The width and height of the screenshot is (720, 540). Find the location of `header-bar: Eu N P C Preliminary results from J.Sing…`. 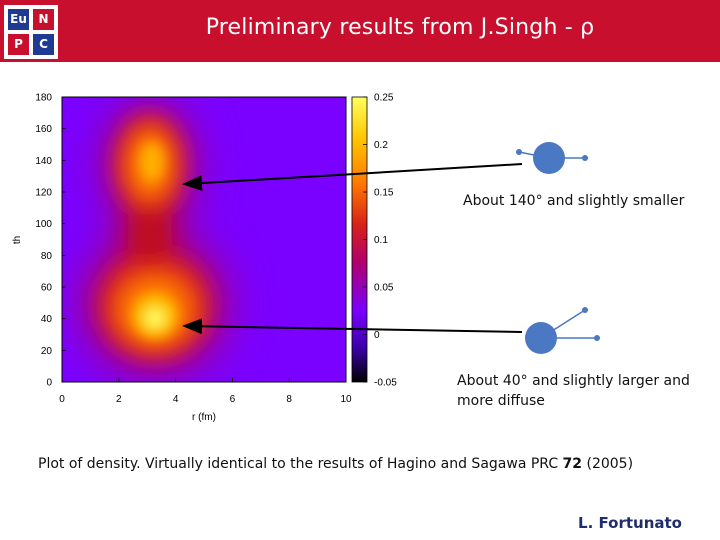

header-bar: Eu N P C Preliminary results from J.Sing… is located at coordinates (360, 31).